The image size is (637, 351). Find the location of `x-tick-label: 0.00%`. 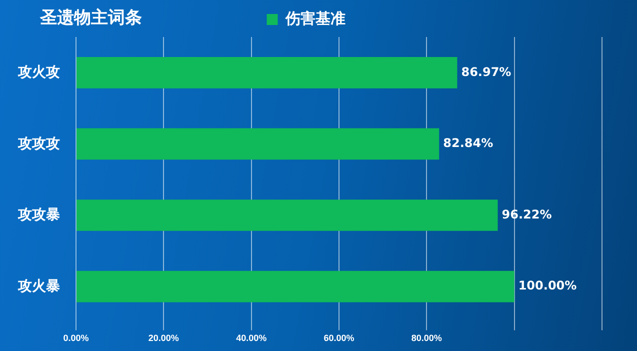

x-tick-label: 0.00% is located at coordinates (76, 338).